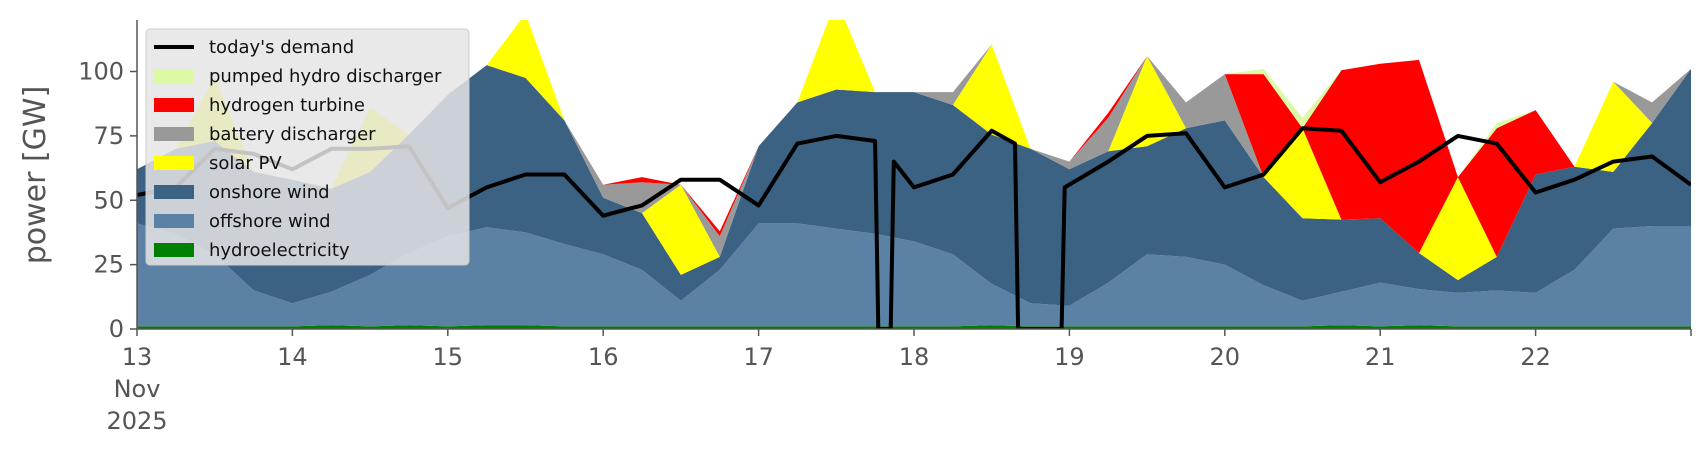  I want to click on x-tick-label: 15, so click(448, 357).